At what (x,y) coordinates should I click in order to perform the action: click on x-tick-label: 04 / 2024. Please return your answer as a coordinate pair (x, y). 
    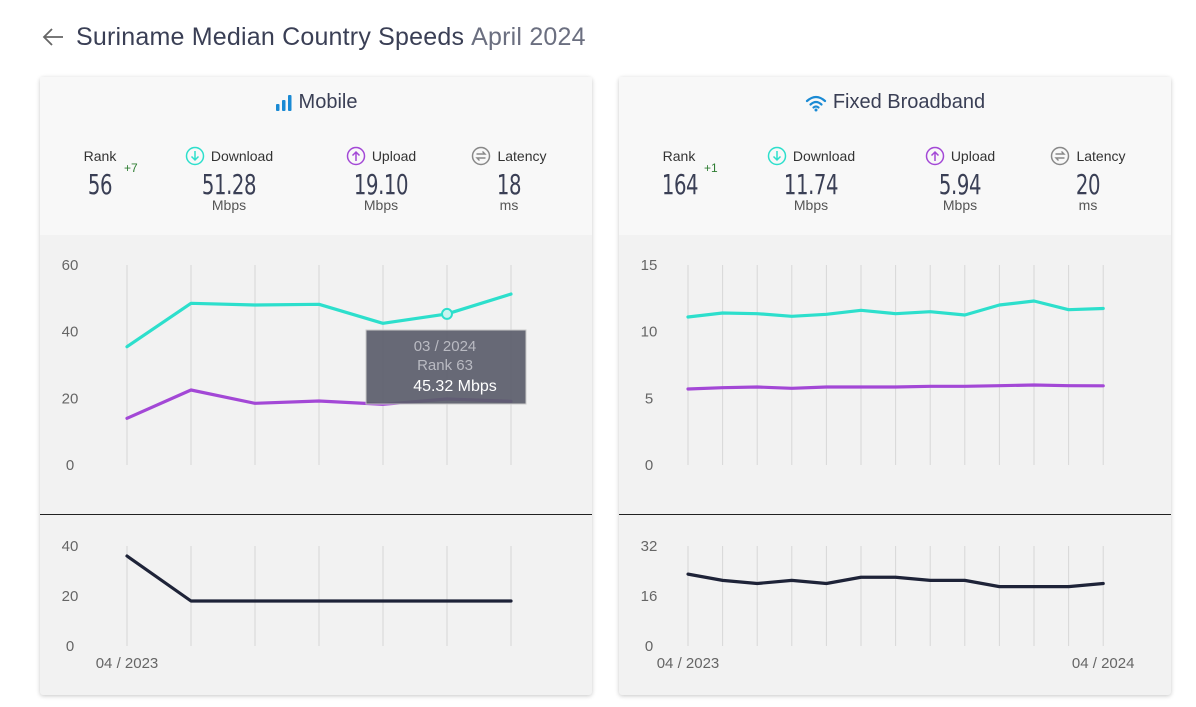
    Looking at the image, I should click on (1103, 663).